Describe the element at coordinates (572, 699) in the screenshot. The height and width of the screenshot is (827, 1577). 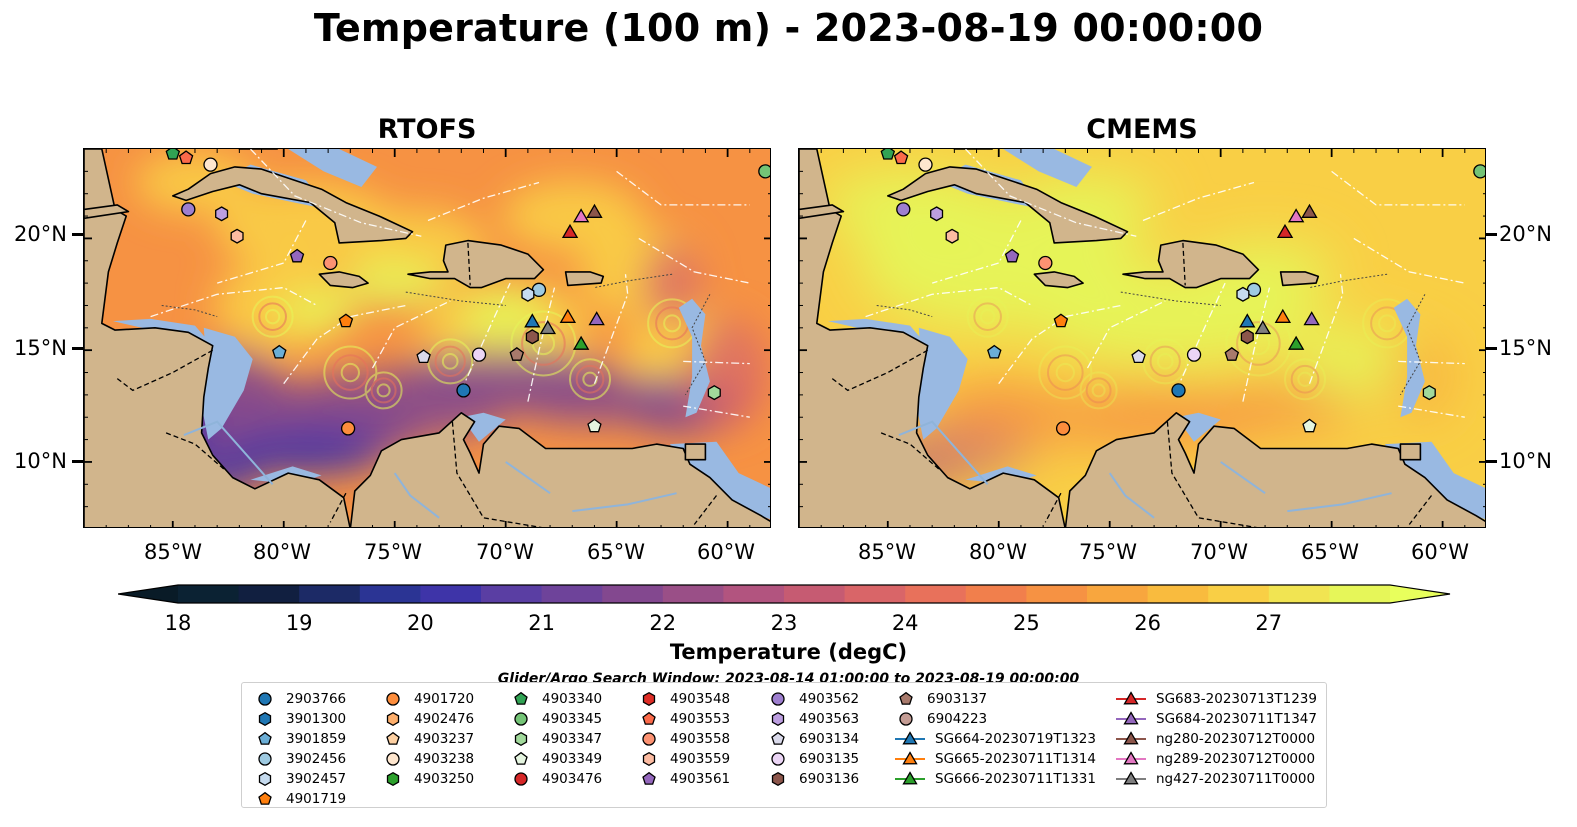
I see `legend-label: 4903340` at that location.